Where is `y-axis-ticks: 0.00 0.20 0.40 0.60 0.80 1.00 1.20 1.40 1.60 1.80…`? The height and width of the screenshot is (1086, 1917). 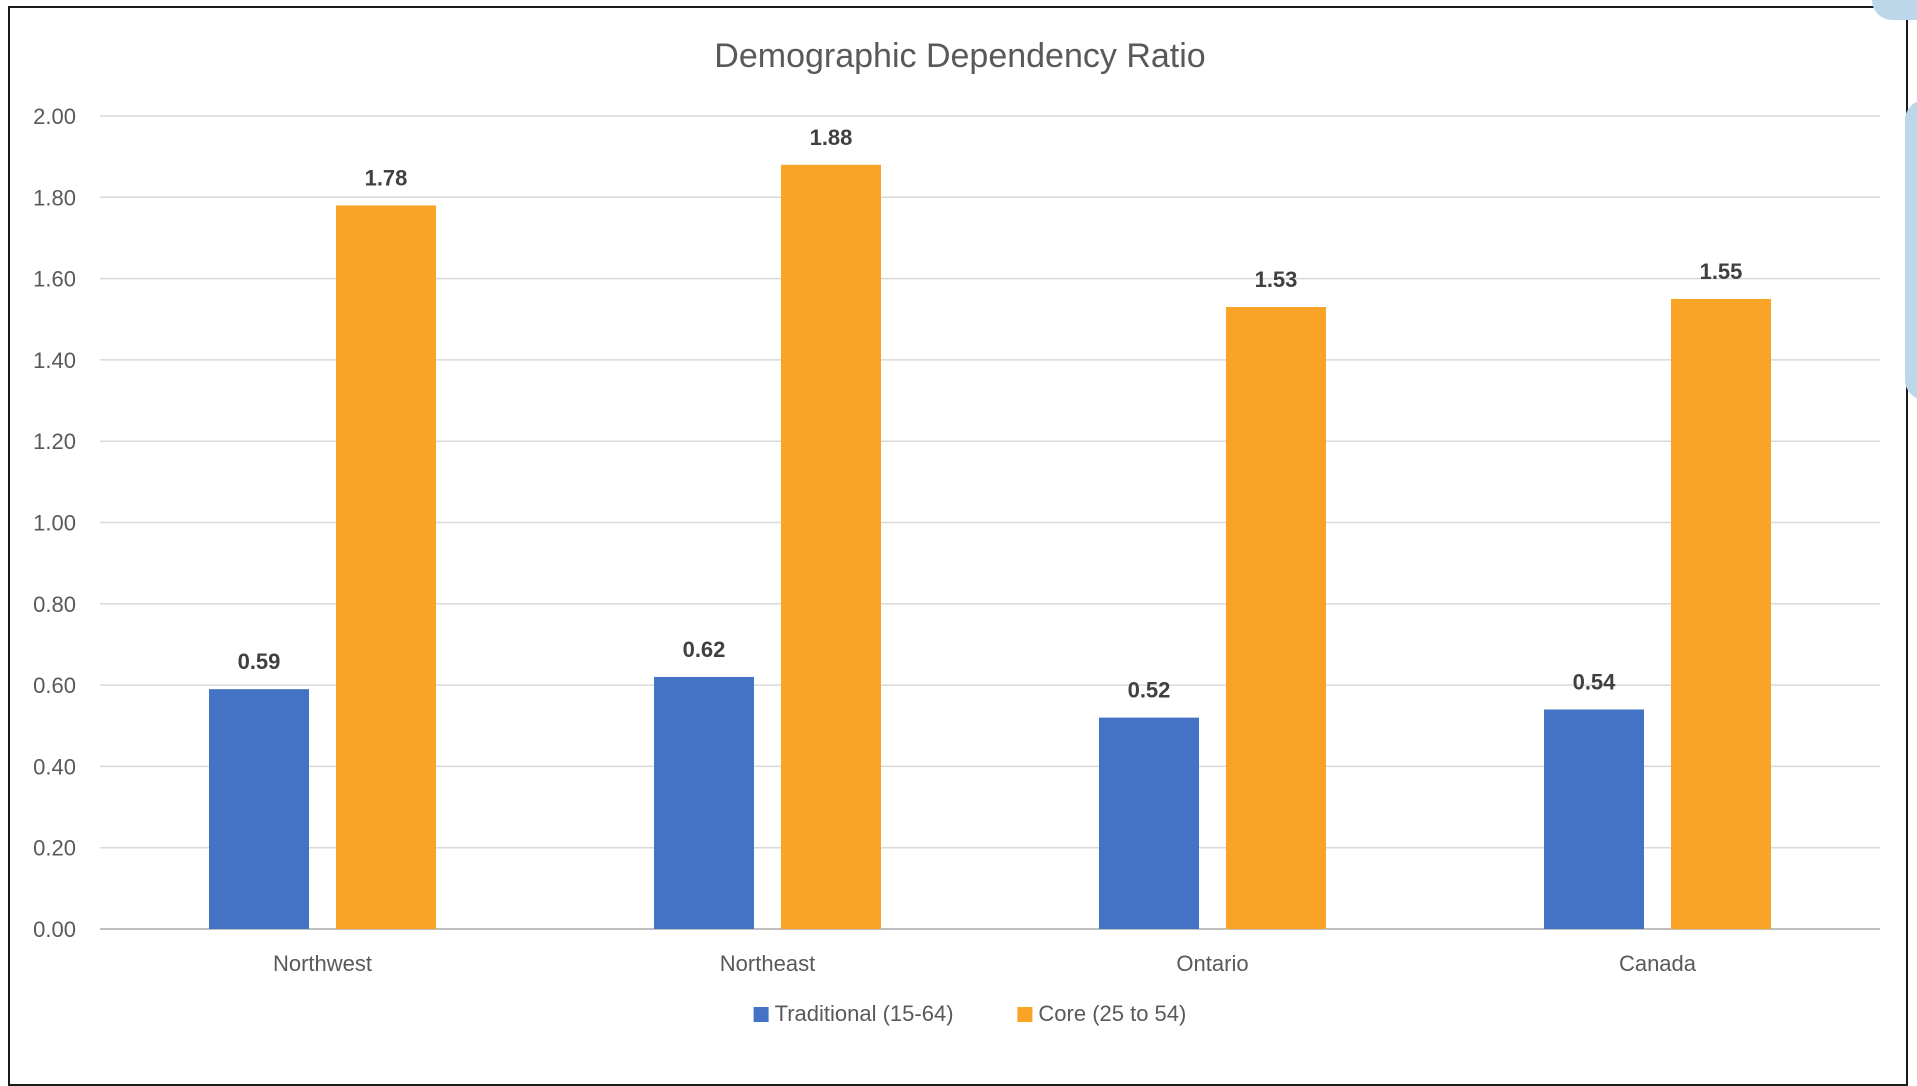
y-axis-ticks: 0.00 0.20 0.40 0.60 0.80 1.00 1.20 1.40 1.60 1.80… is located at coordinates (54, 523).